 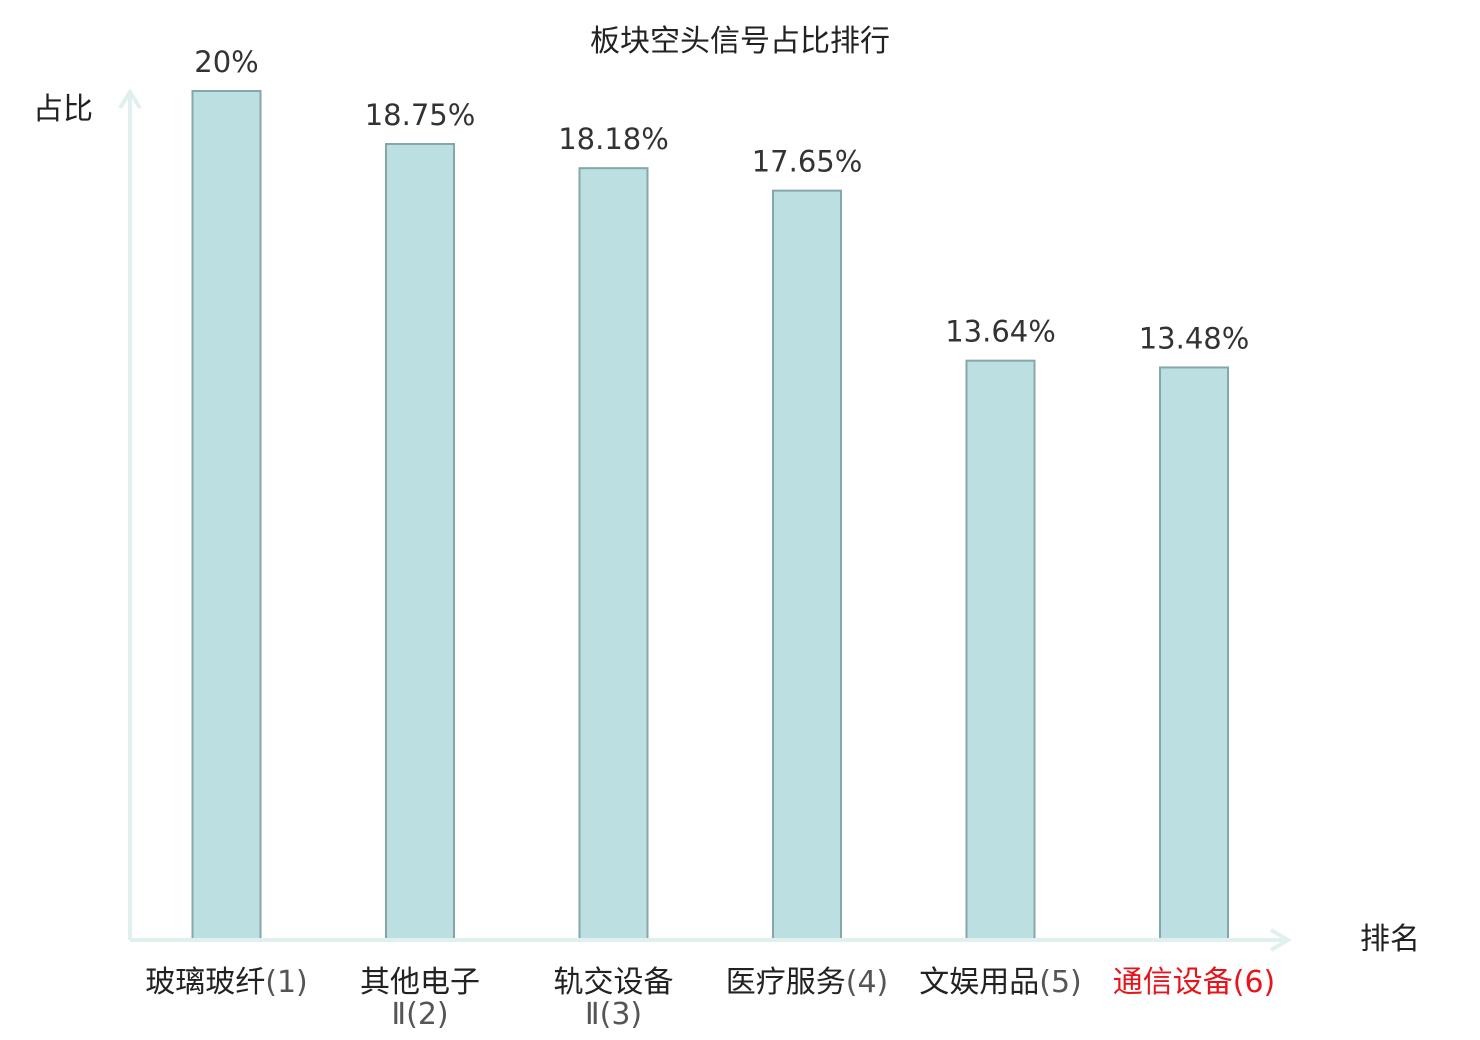 I want to click on x-axis-arrow-icon, so click(x=1280, y=940).